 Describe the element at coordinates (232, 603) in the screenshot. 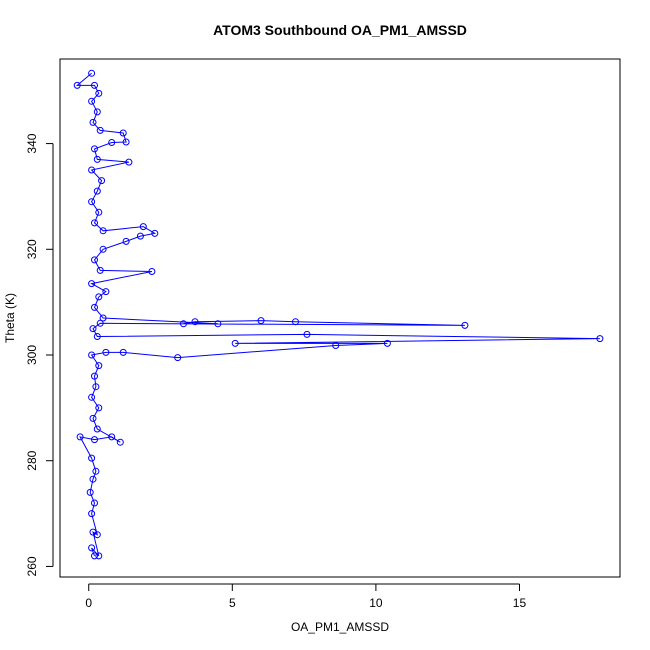

I see `x-tick-label: 5` at that location.